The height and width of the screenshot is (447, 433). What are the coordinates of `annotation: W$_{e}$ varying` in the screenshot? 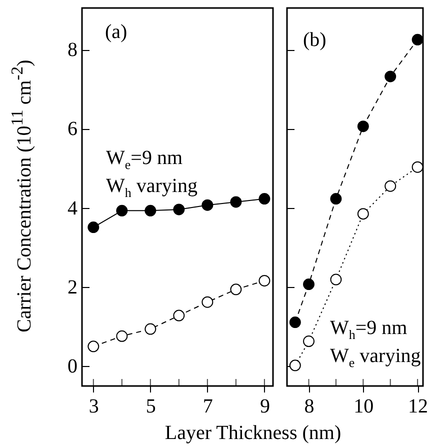 It's located at (375, 357).